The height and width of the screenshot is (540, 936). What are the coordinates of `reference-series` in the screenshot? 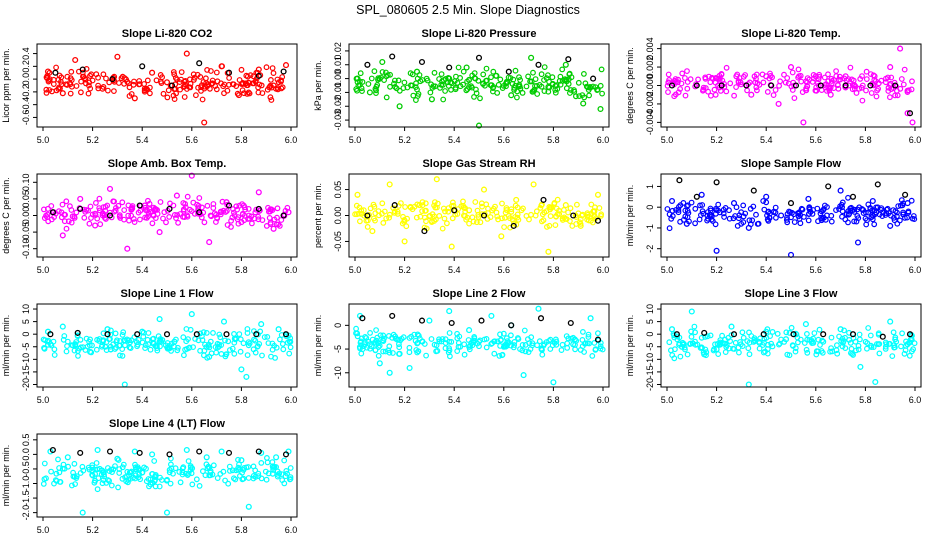 It's located at (483, 215).